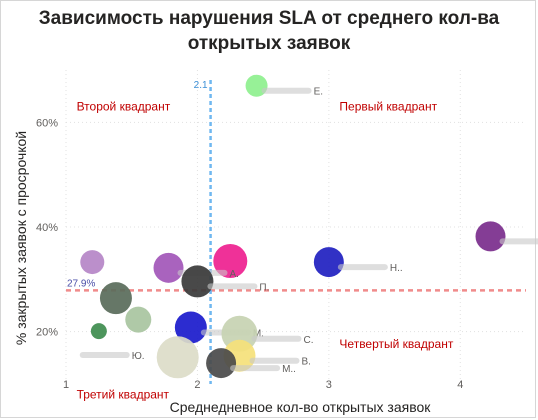 The width and height of the screenshot is (538, 420). I want to click on data-point-label: Е., so click(318, 92).